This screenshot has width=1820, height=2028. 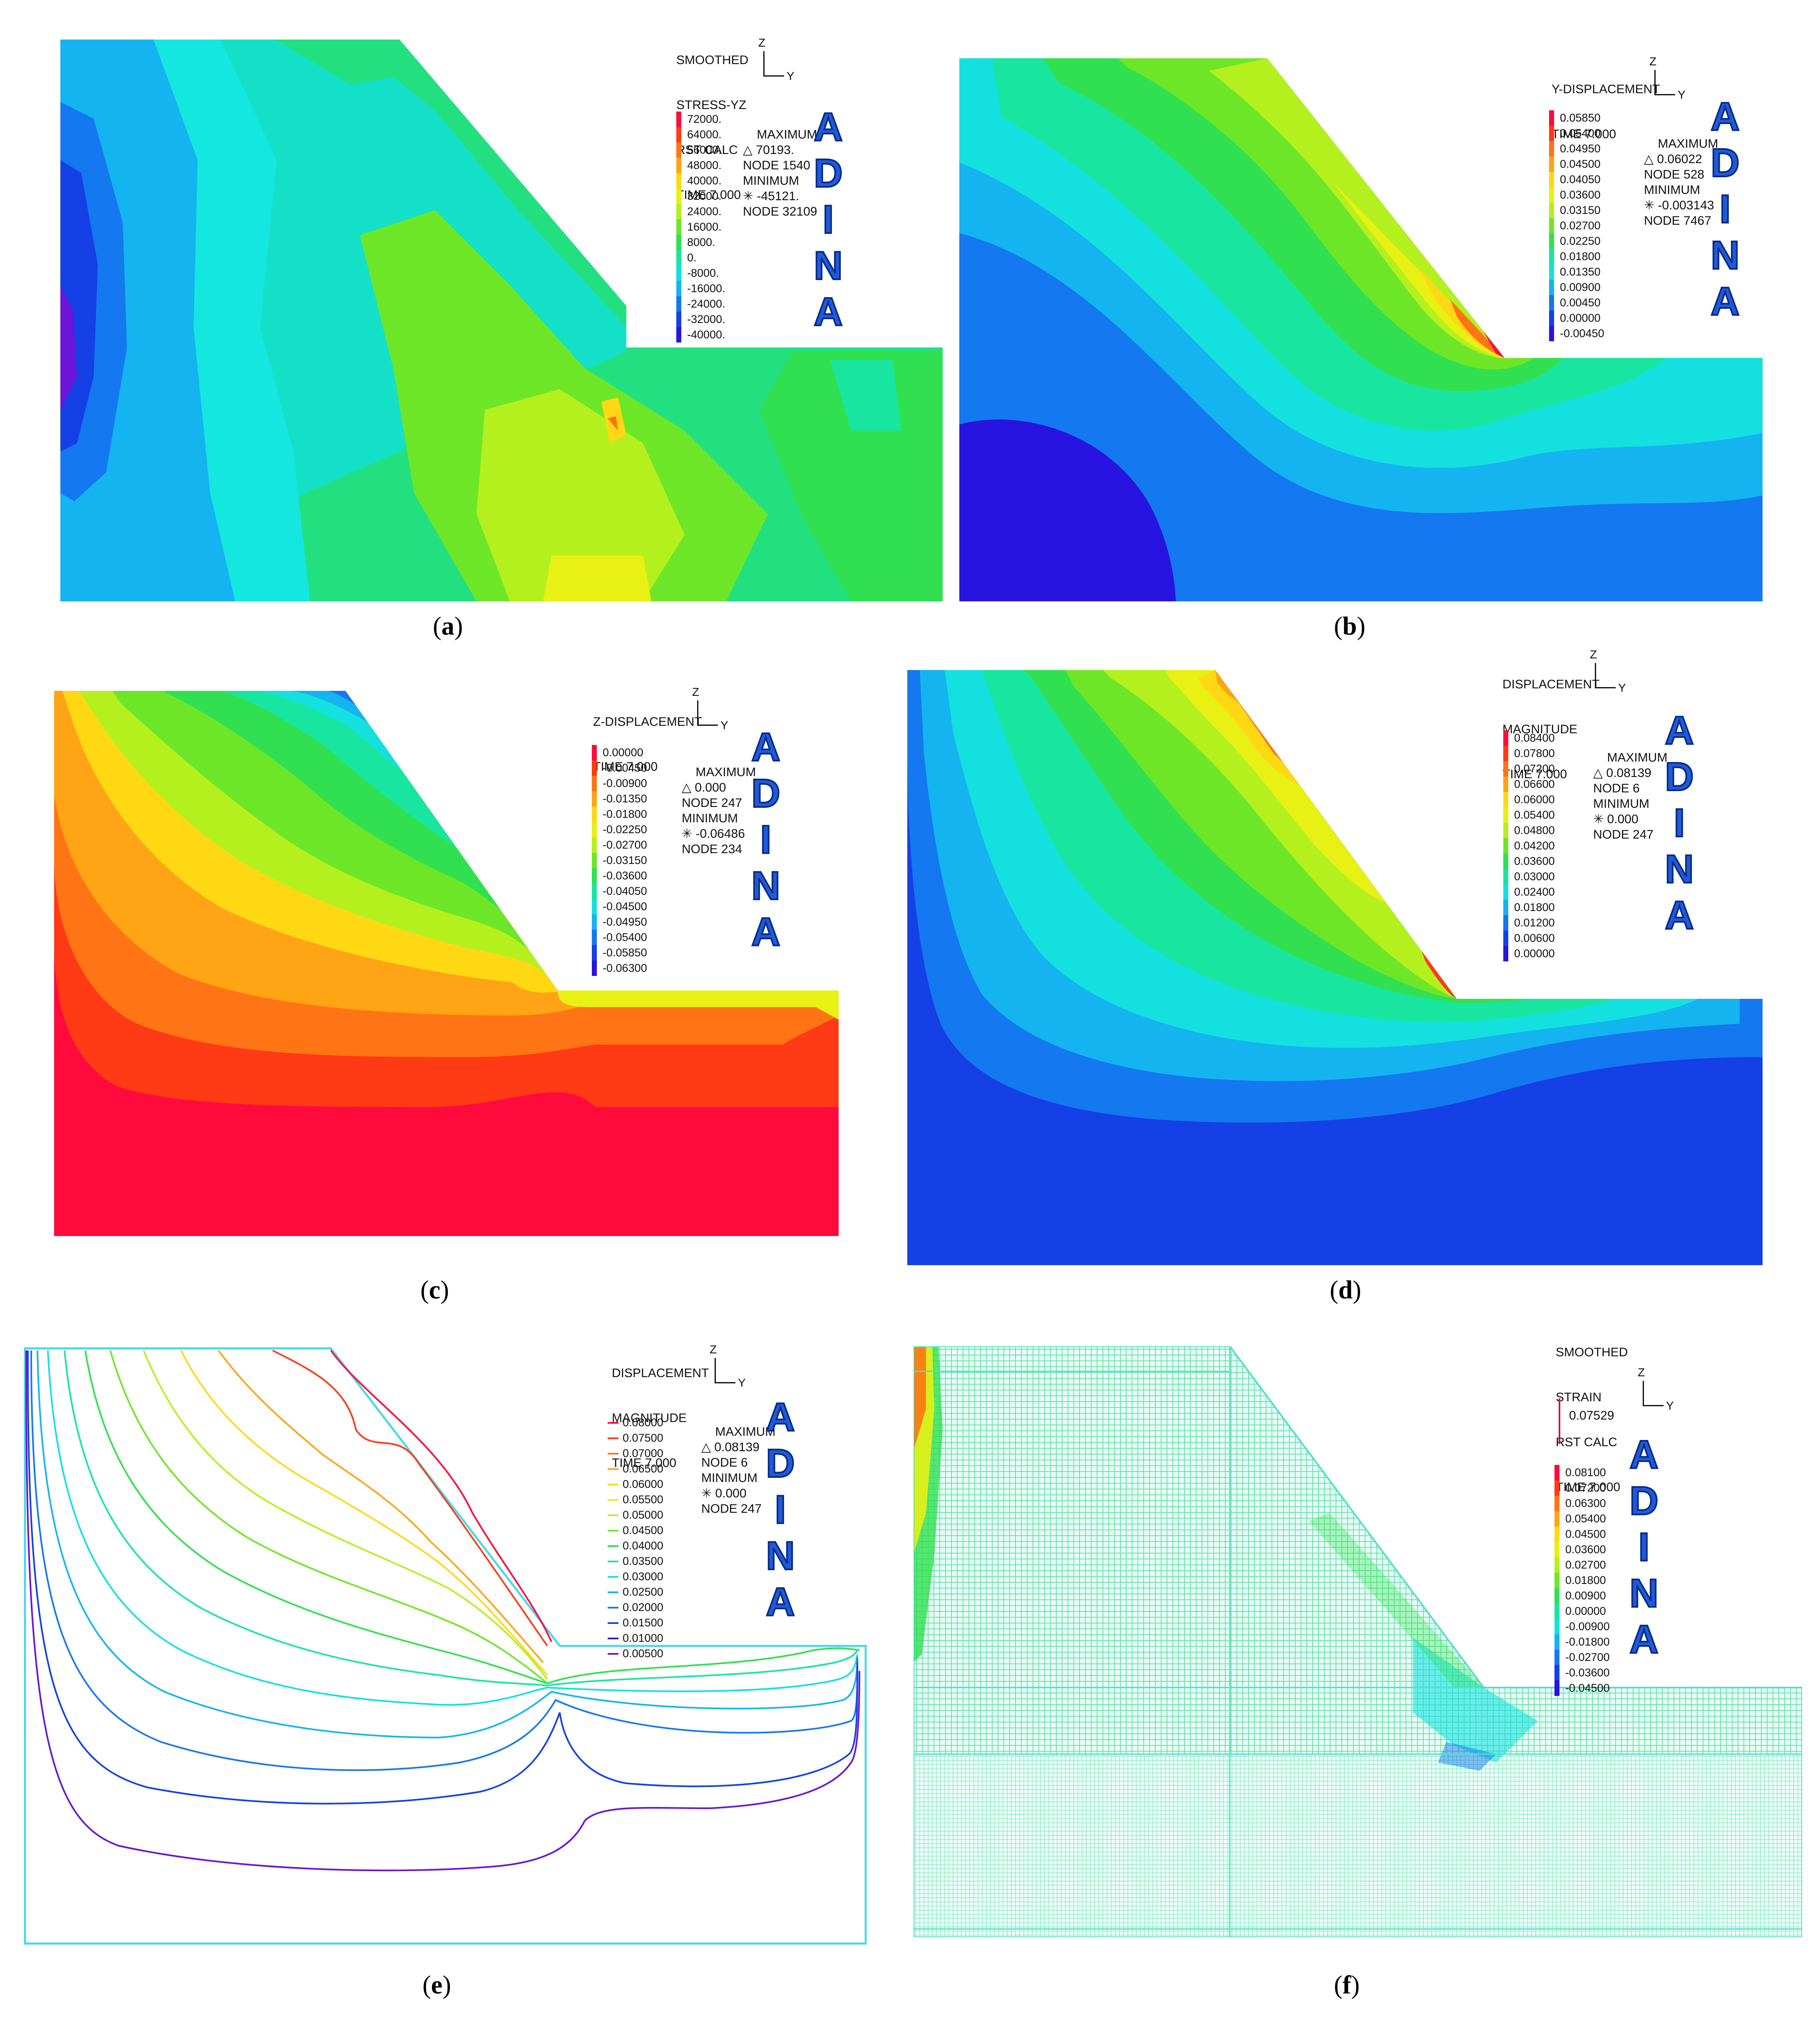 I want to click on legend-entry: 0.07200, so click(x=1580, y=1488).